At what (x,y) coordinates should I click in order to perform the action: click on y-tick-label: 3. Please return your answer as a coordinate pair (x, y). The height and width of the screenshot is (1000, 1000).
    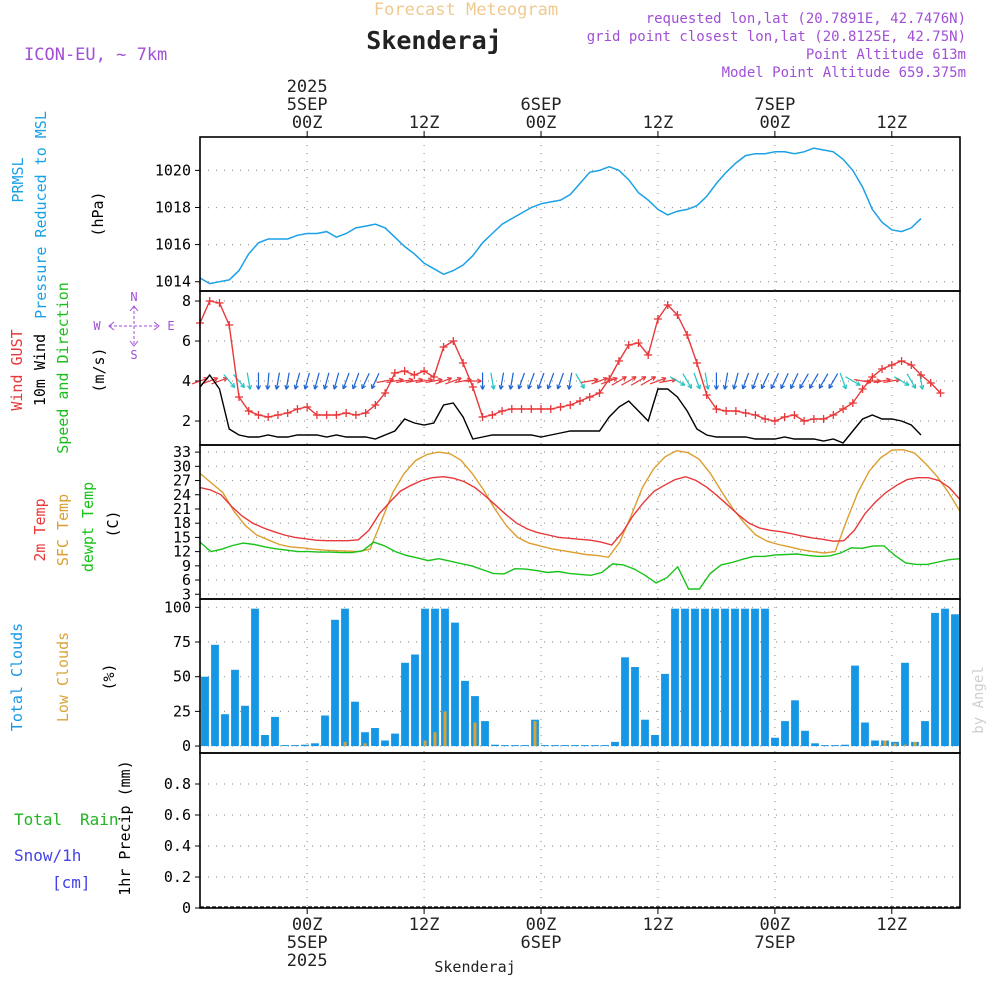
    Looking at the image, I should click on (186, 594).